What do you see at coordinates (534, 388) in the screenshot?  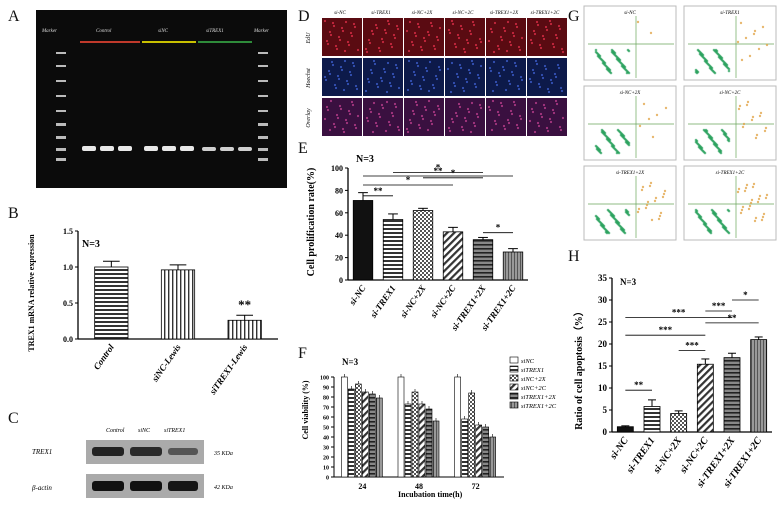 I see `chartF-legend-label: siNC+2C` at bounding box center [534, 388].